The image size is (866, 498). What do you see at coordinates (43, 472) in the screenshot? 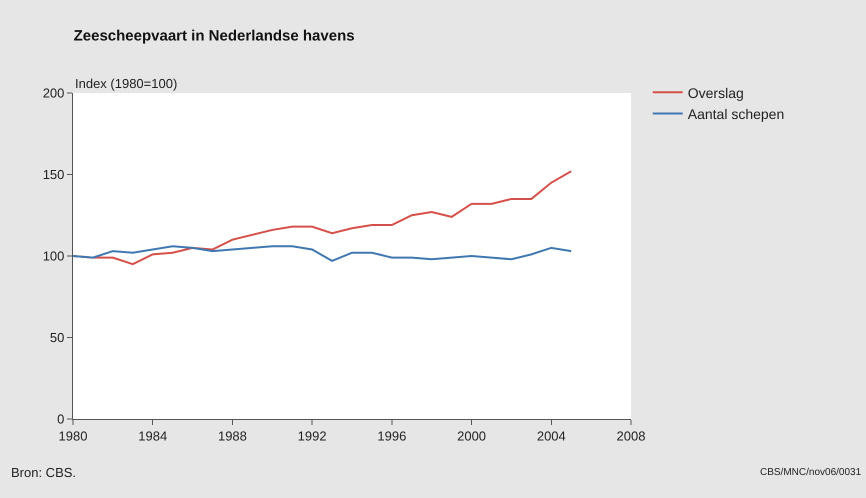
I see `text: Bron: CBS.` at bounding box center [43, 472].